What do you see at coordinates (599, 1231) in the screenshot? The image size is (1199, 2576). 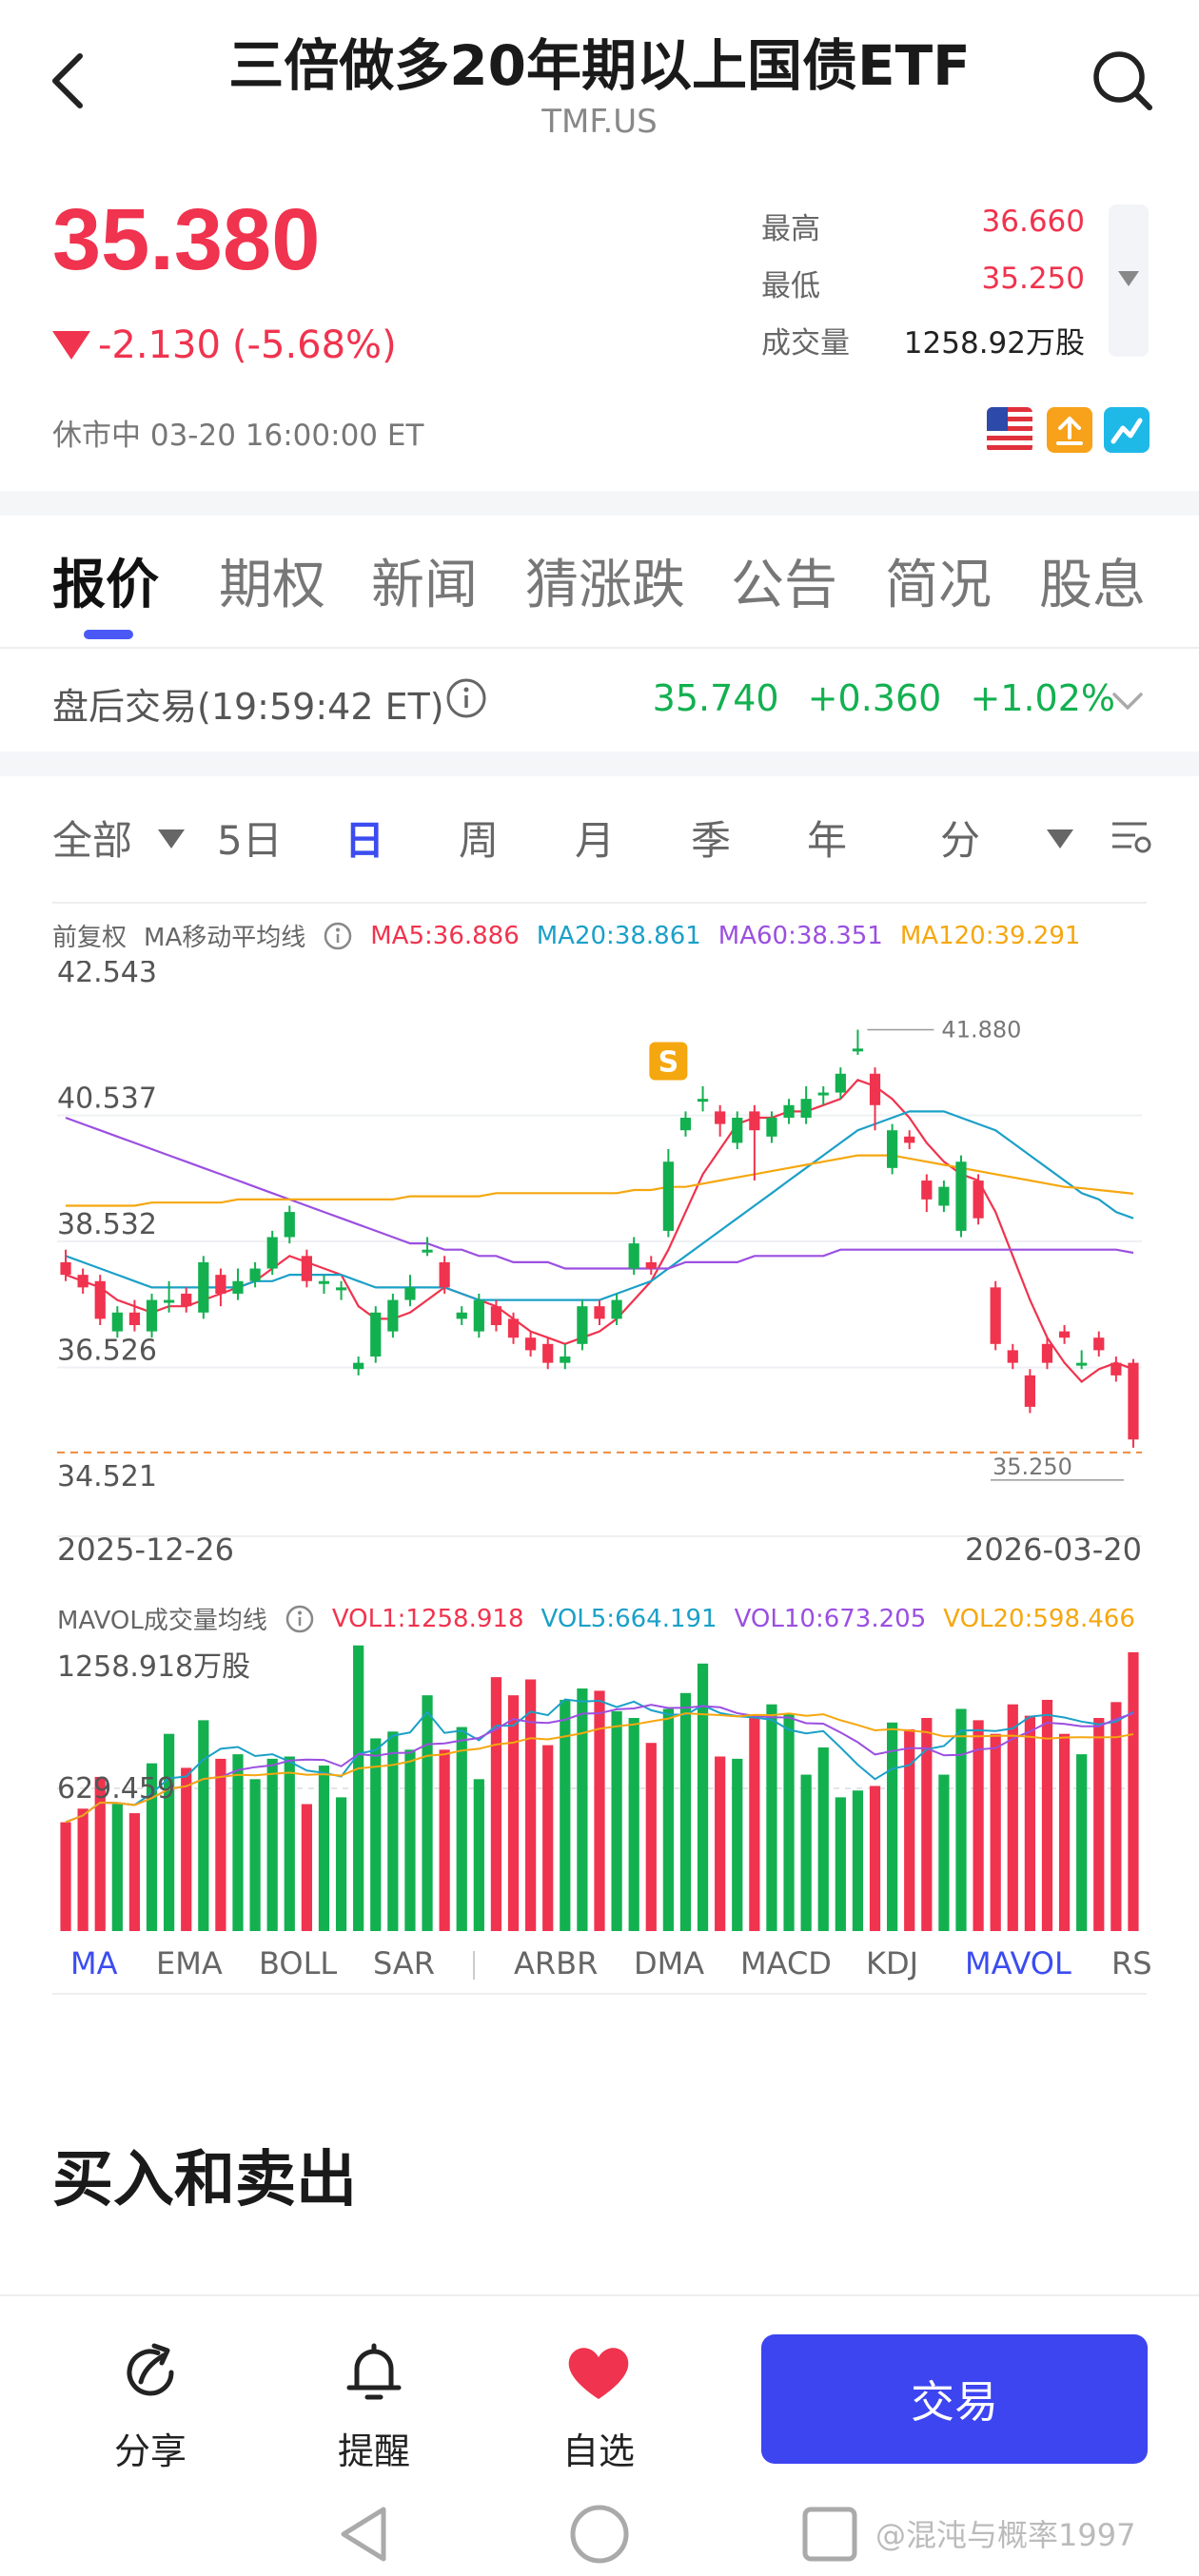 I see `ma-line-ma5` at bounding box center [599, 1231].